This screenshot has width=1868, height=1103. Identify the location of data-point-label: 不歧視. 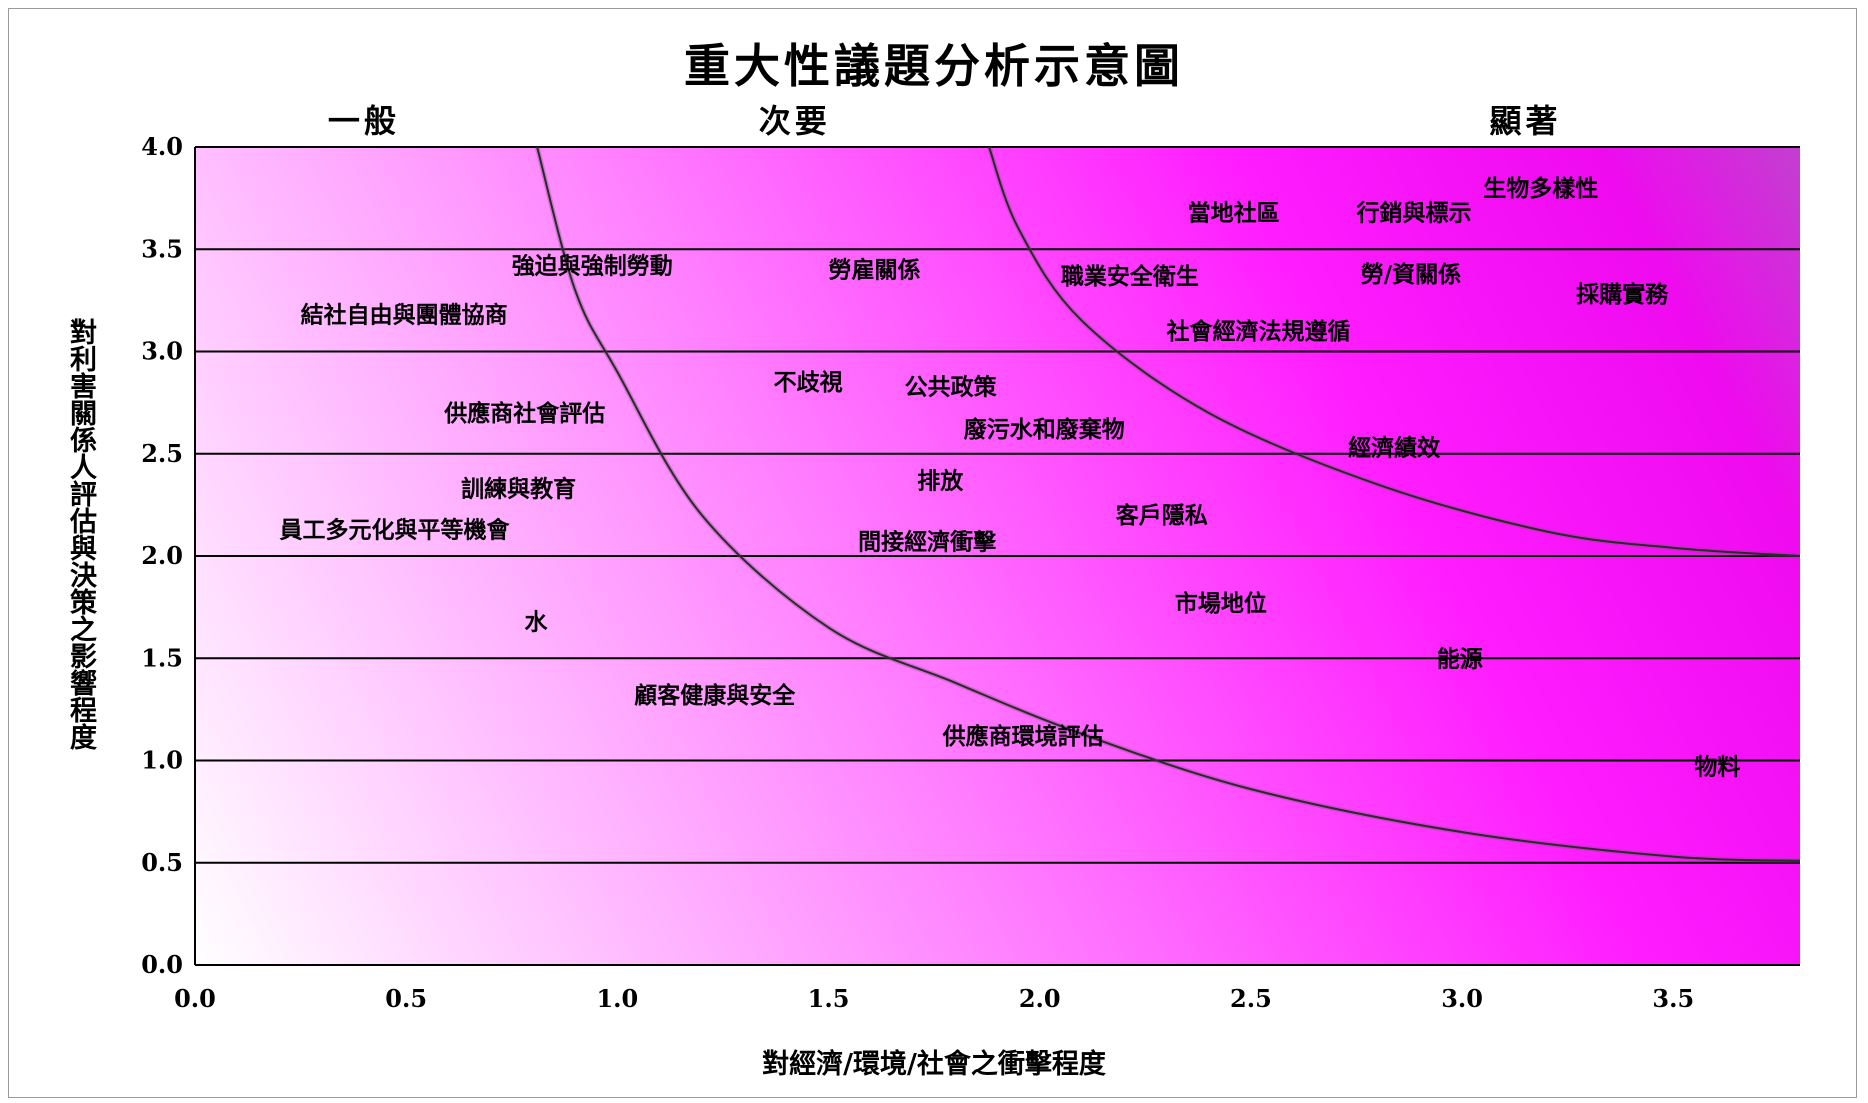
(808, 382).